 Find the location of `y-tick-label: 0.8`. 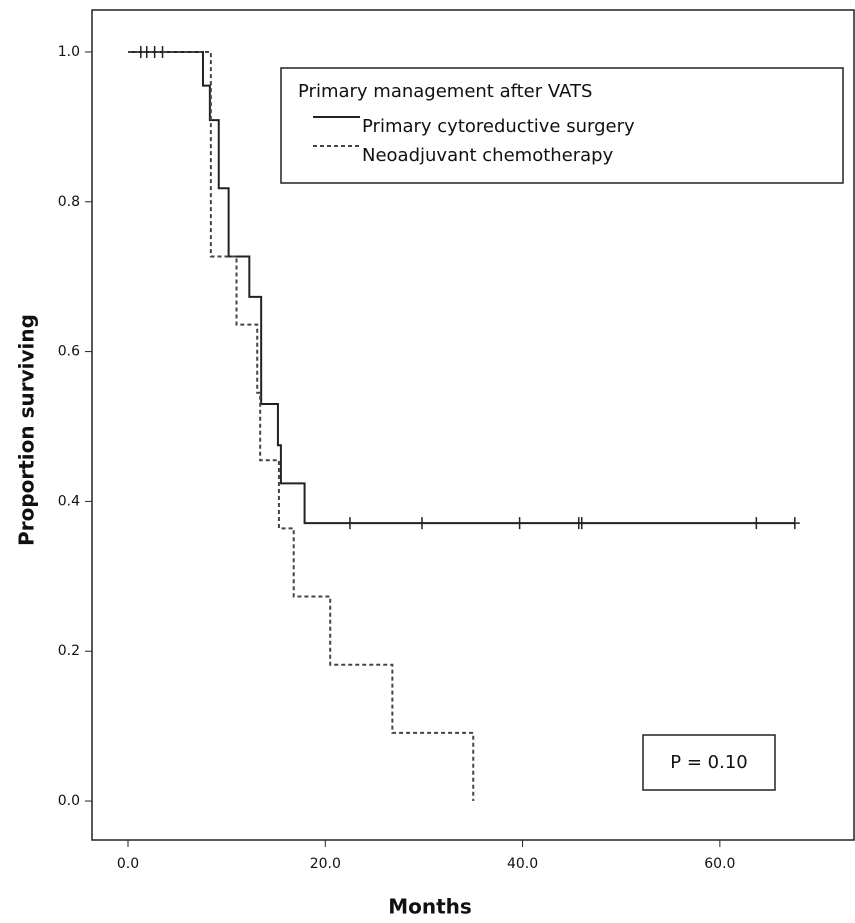

y-tick-label: 0.8 is located at coordinates (69, 202).